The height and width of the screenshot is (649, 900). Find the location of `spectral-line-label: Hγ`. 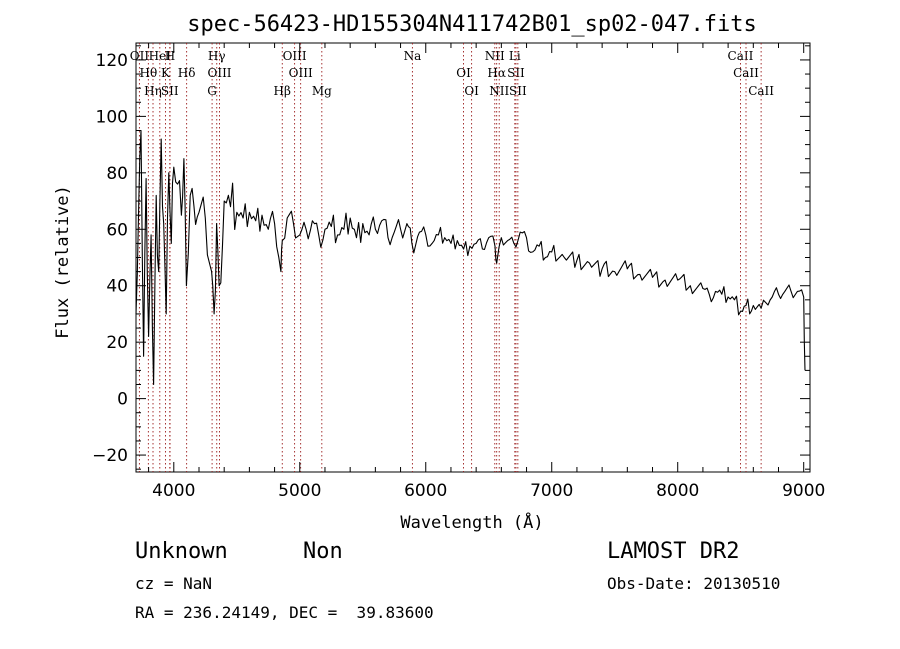

spectral-line-label: Hγ is located at coordinates (217, 56).